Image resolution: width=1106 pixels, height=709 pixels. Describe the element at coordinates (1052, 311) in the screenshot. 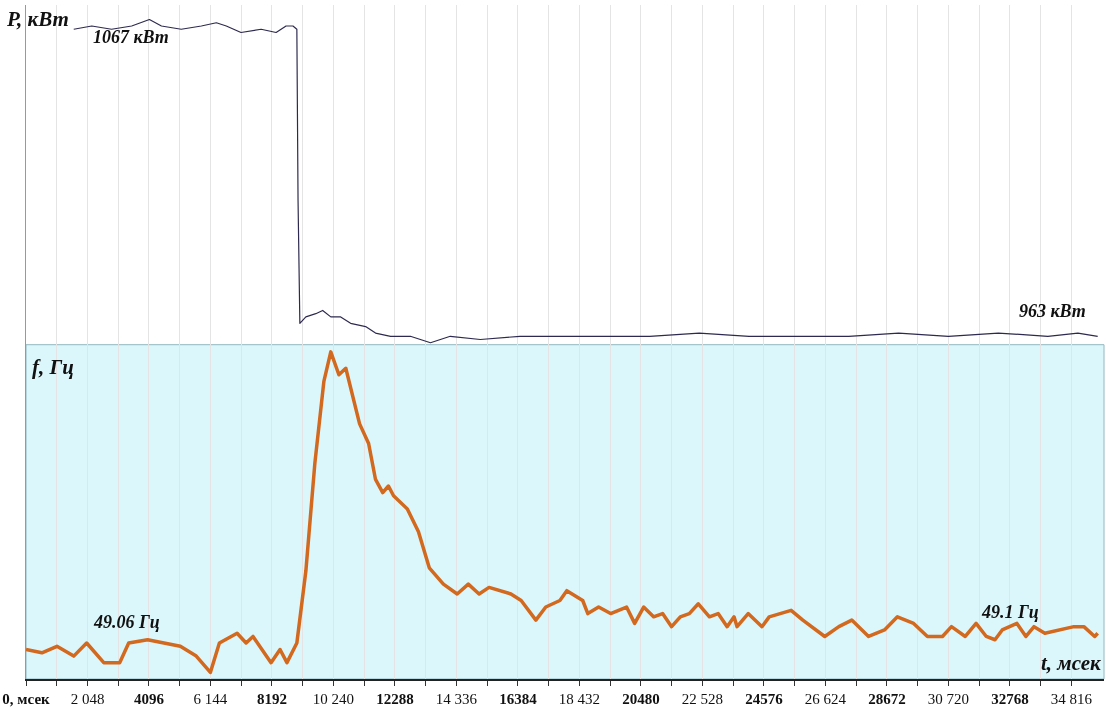

I see `annotation: 963 кВт` at that location.